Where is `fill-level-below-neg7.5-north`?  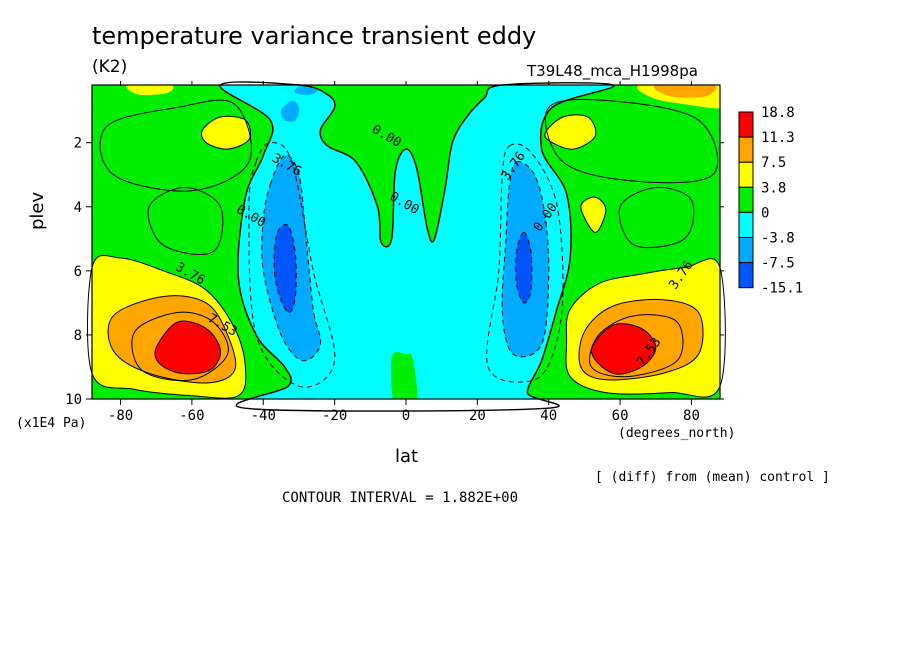 fill-level-below-neg7.5-north is located at coordinates (523, 268).